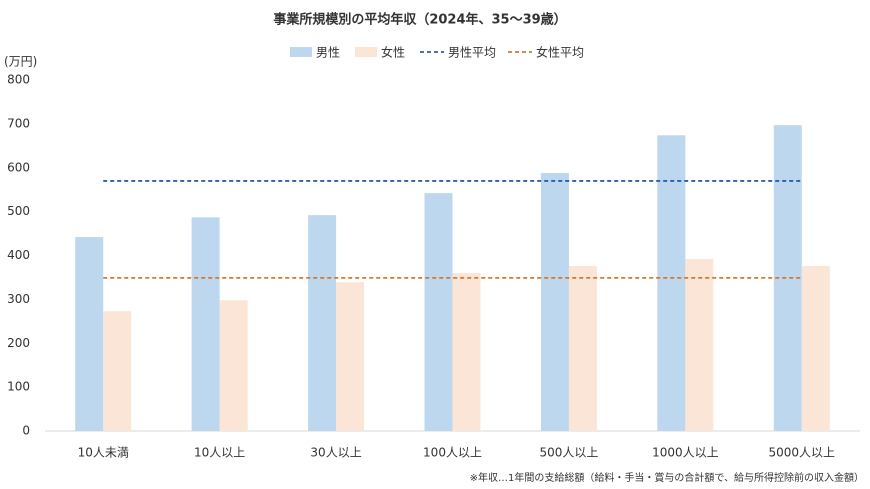 This screenshot has width=870, height=489. Describe the element at coordinates (802, 453) in the screenshot. I see `x-tick-label: 5000人以上` at that location.